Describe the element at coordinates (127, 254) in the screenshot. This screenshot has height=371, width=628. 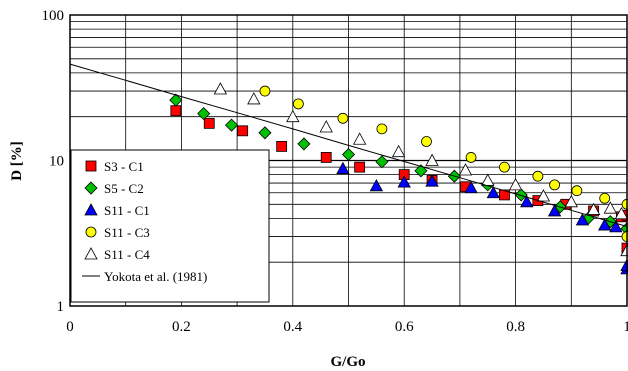
I see `legend-label: S11 - C4` at that location.